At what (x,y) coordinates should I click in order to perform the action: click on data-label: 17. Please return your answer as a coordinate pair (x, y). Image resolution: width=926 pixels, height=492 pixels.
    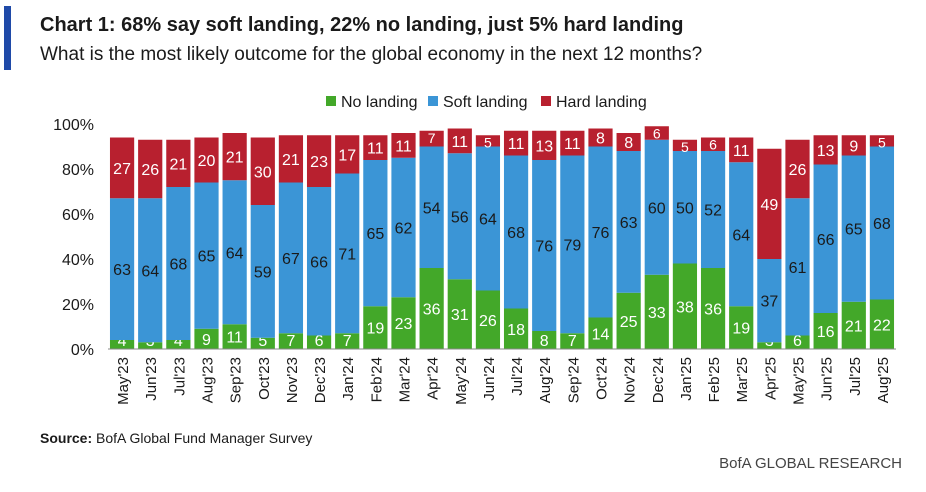
    Looking at the image, I should click on (347, 155).